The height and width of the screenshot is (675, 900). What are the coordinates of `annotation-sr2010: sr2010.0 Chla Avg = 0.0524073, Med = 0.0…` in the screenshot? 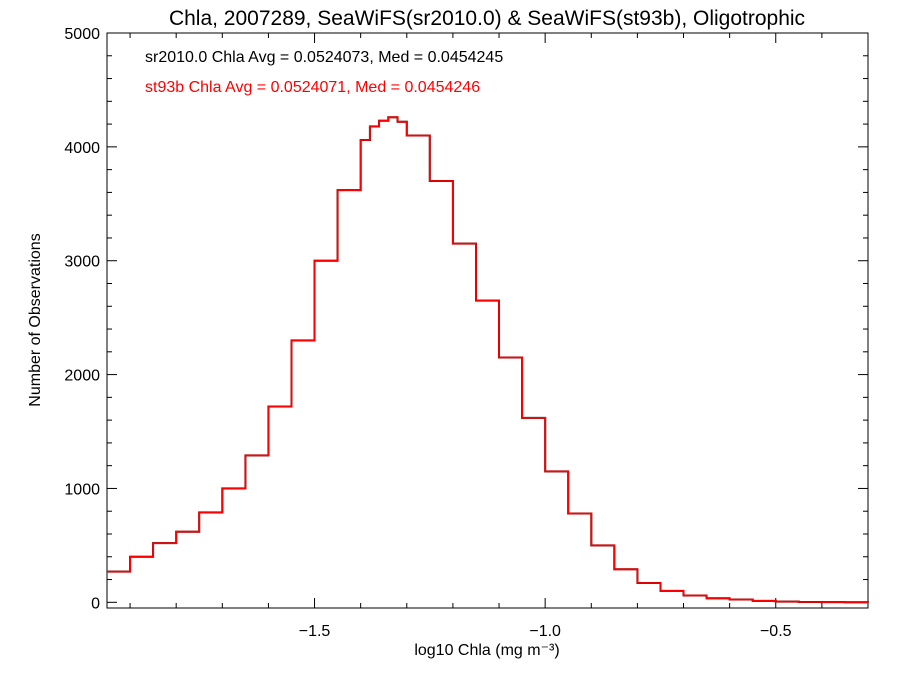 It's located at (324, 57).